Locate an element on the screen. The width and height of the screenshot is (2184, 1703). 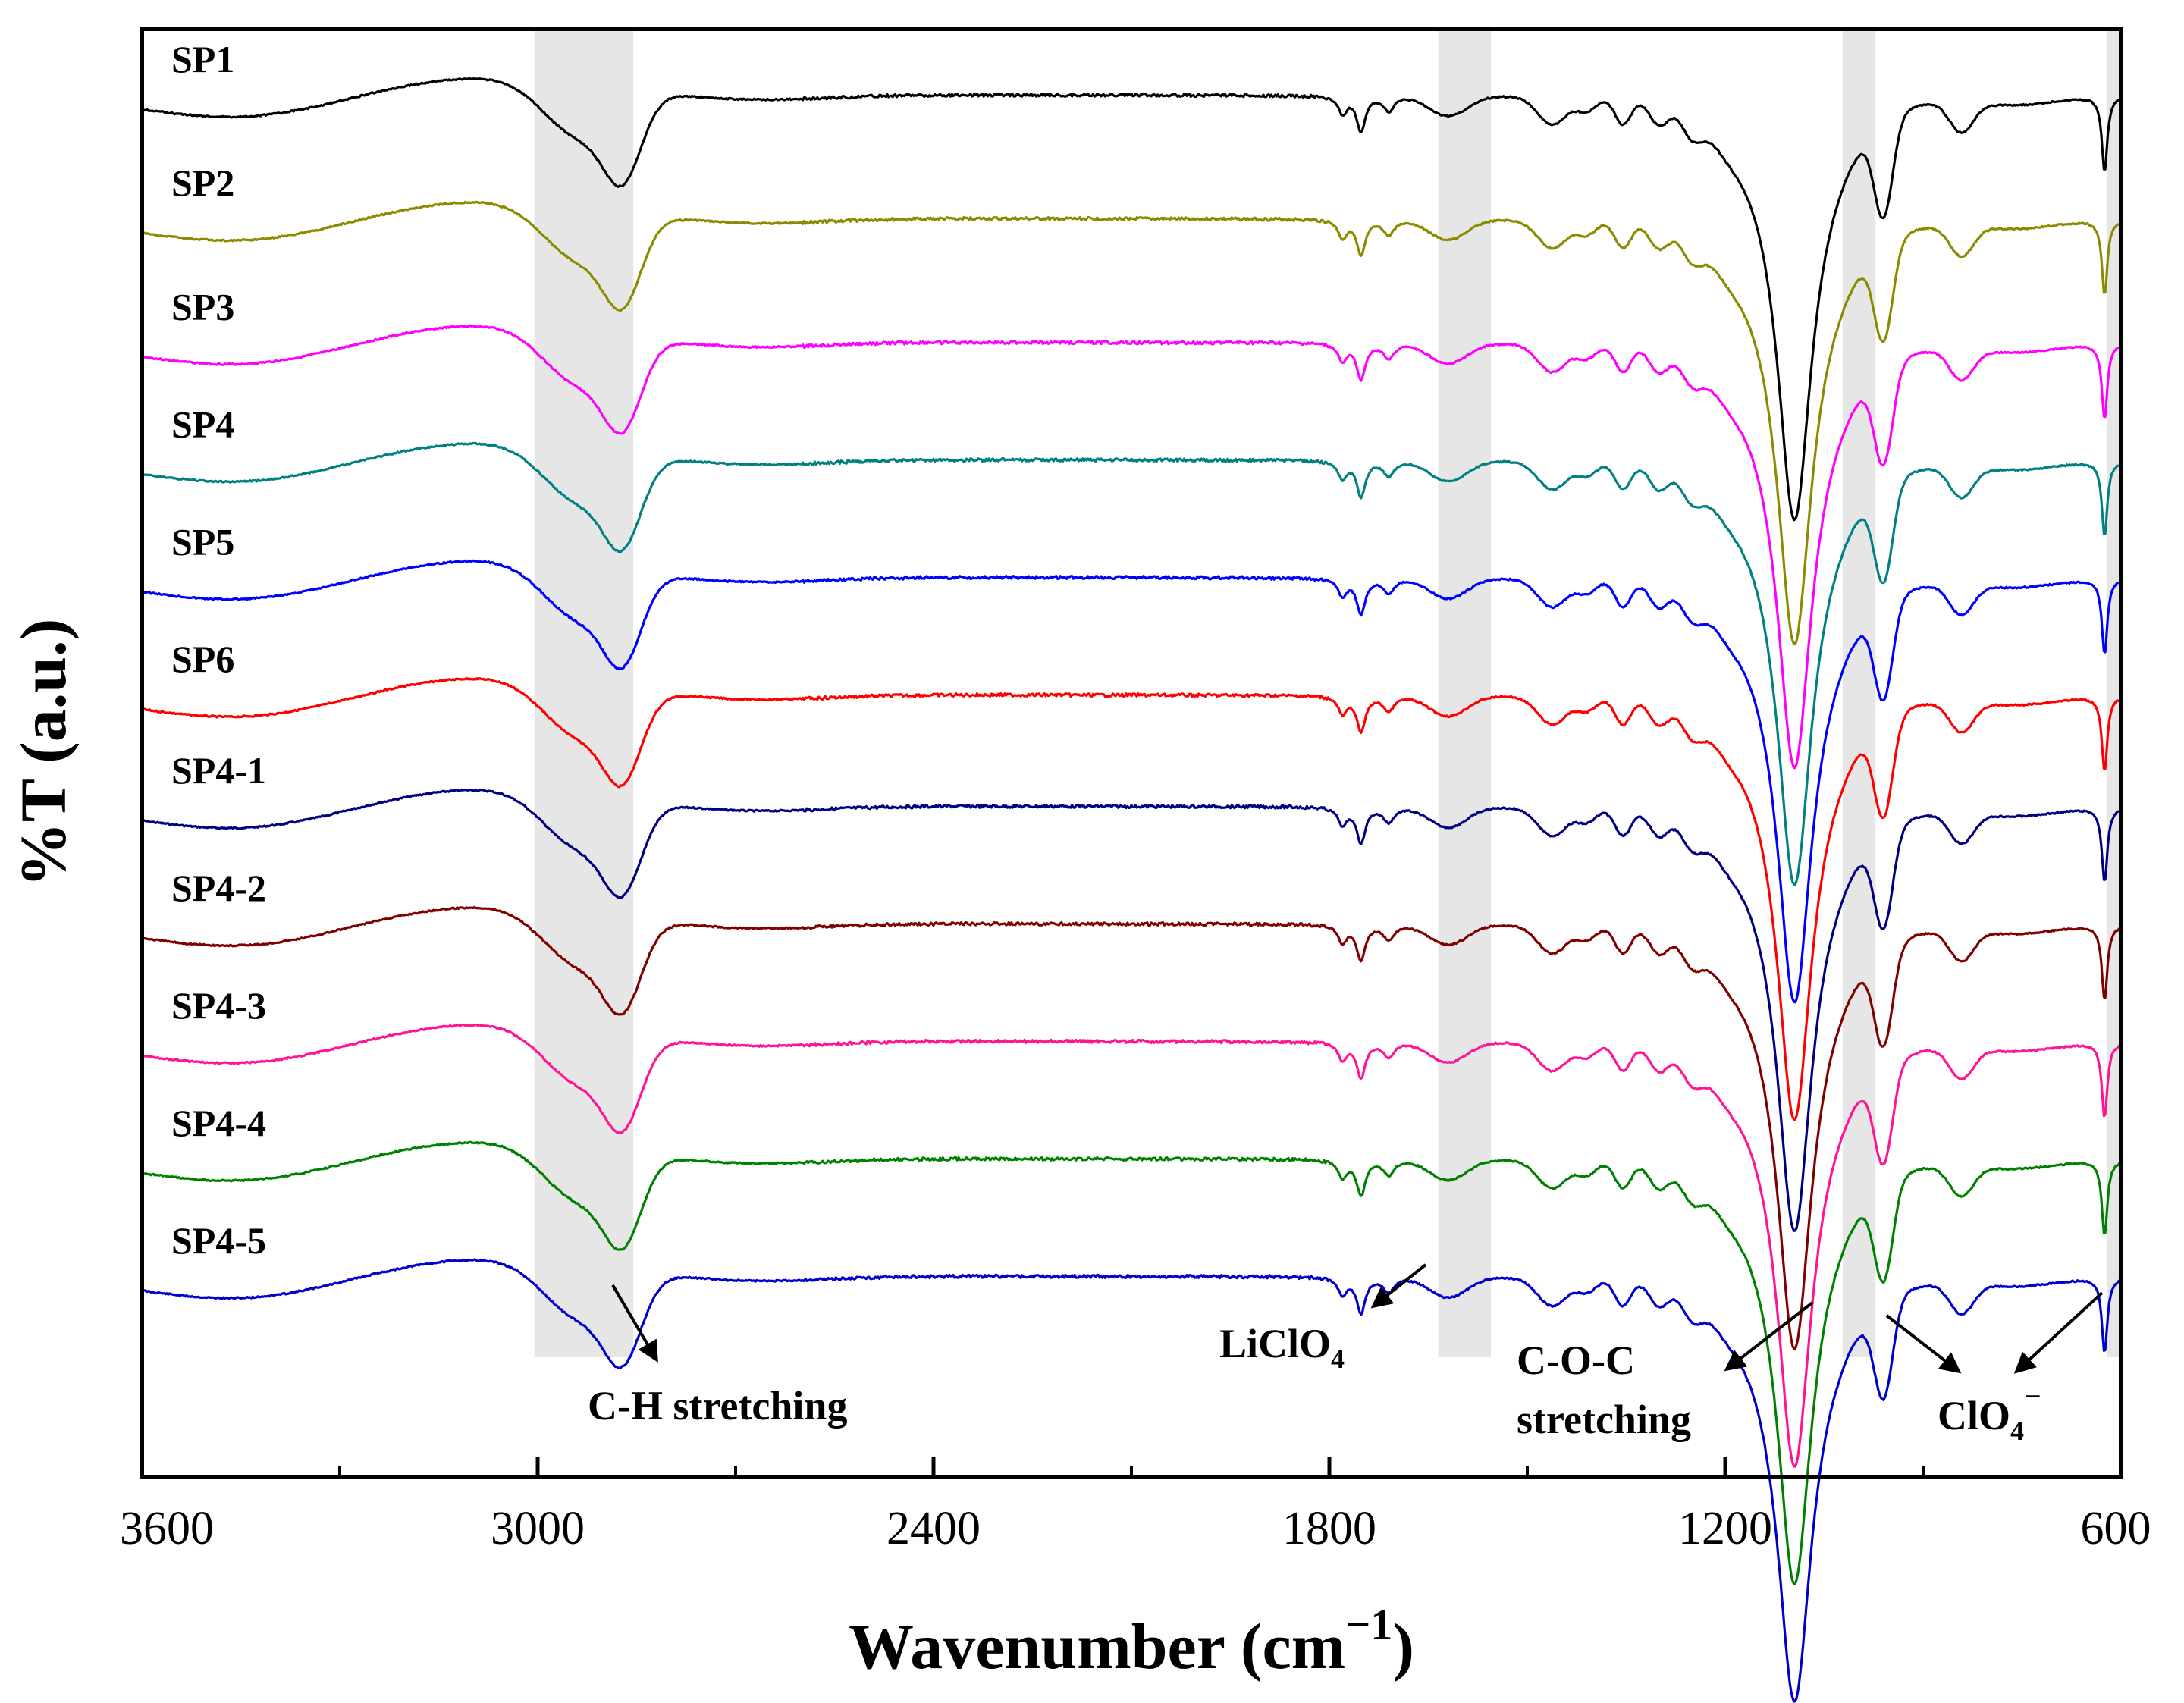
series-label-sp4: SP4 is located at coordinates (202, 424).